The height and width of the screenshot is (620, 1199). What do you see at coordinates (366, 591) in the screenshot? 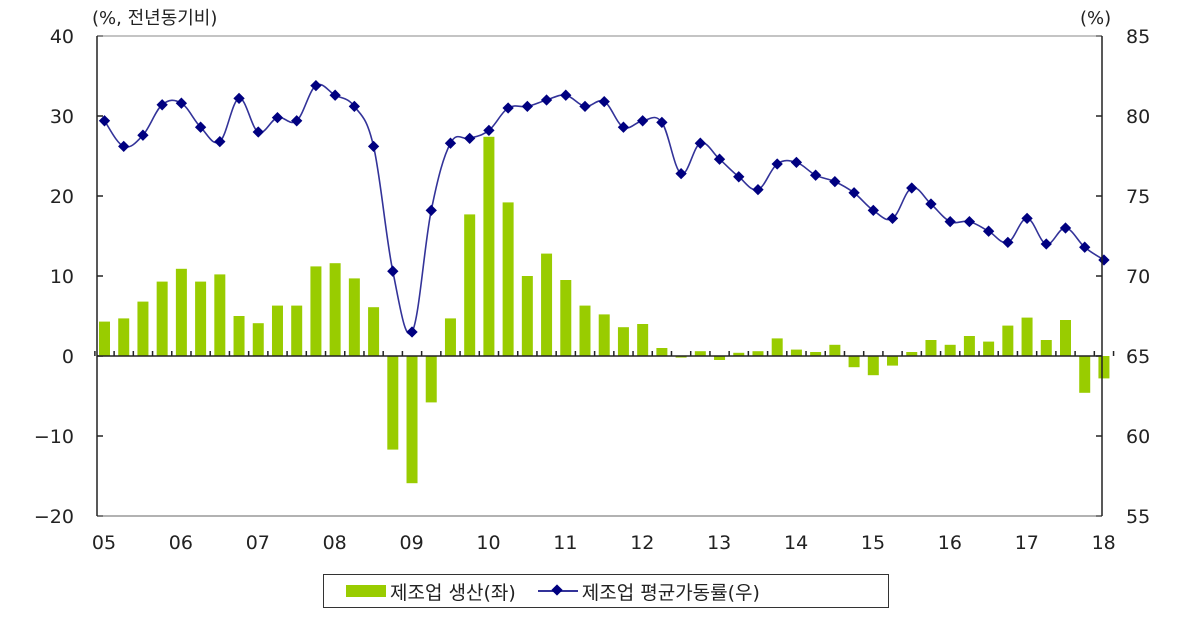
I see `bar-swatch-icon` at bounding box center [366, 591].